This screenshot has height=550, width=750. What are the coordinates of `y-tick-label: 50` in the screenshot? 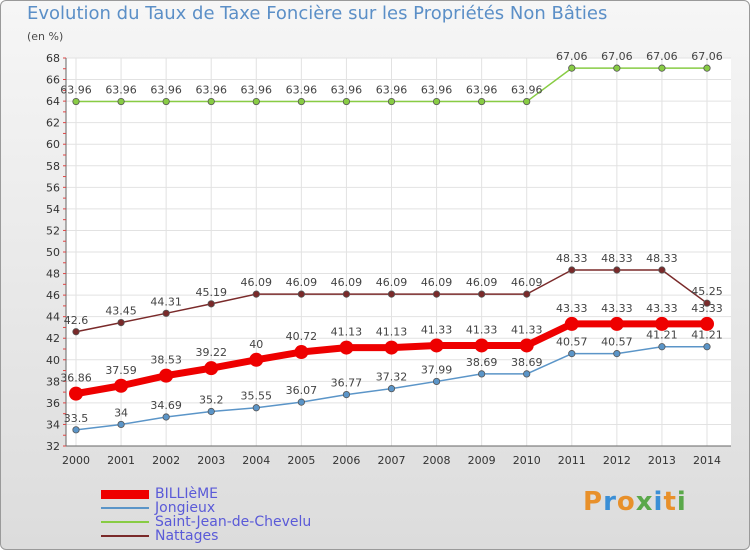 It's located at (53, 252).